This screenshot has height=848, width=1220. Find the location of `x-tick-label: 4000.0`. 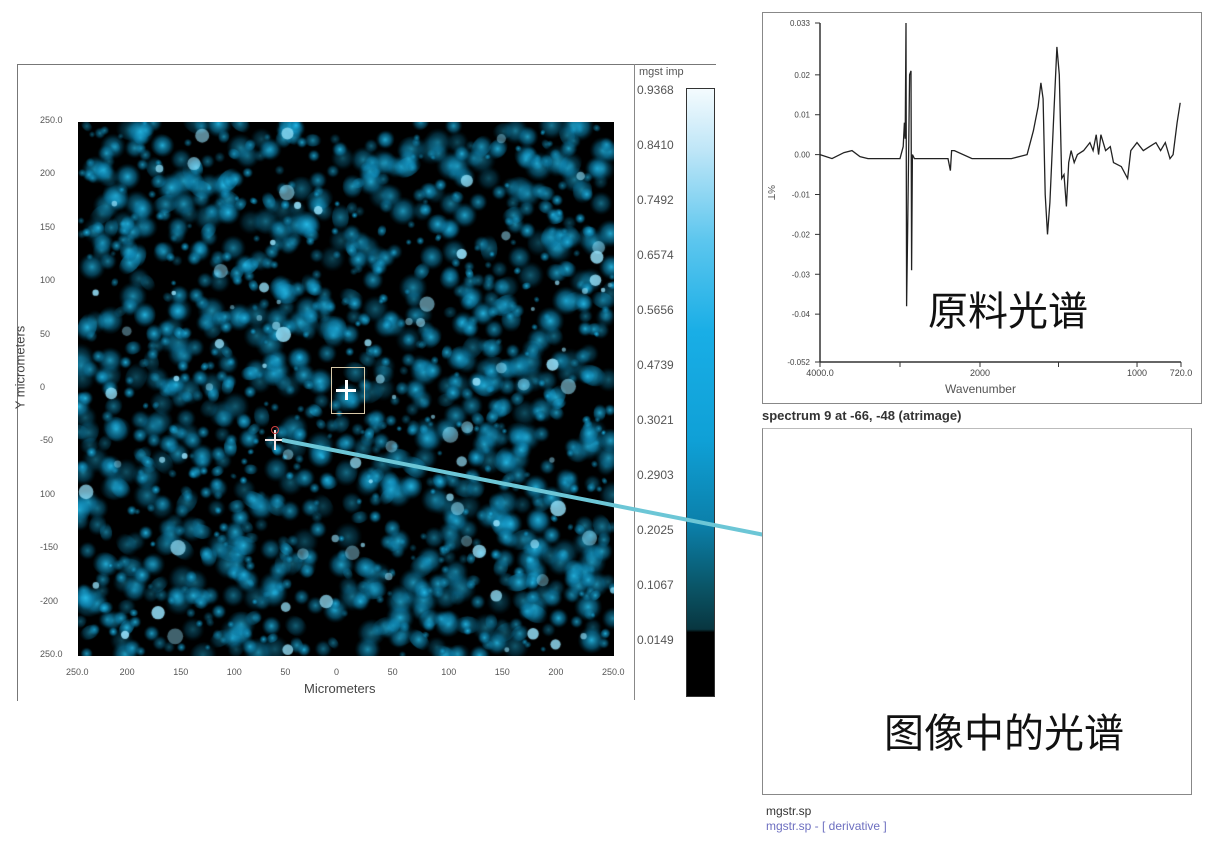

x-tick-label: 4000.0 is located at coordinates (820, 373).